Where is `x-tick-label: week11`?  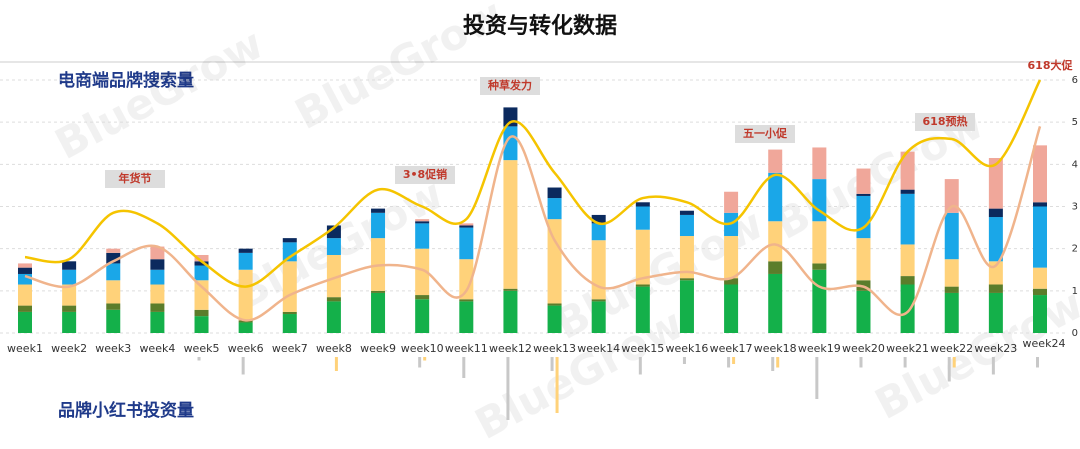 x-tick-label: week11 is located at coordinates (466, 348).